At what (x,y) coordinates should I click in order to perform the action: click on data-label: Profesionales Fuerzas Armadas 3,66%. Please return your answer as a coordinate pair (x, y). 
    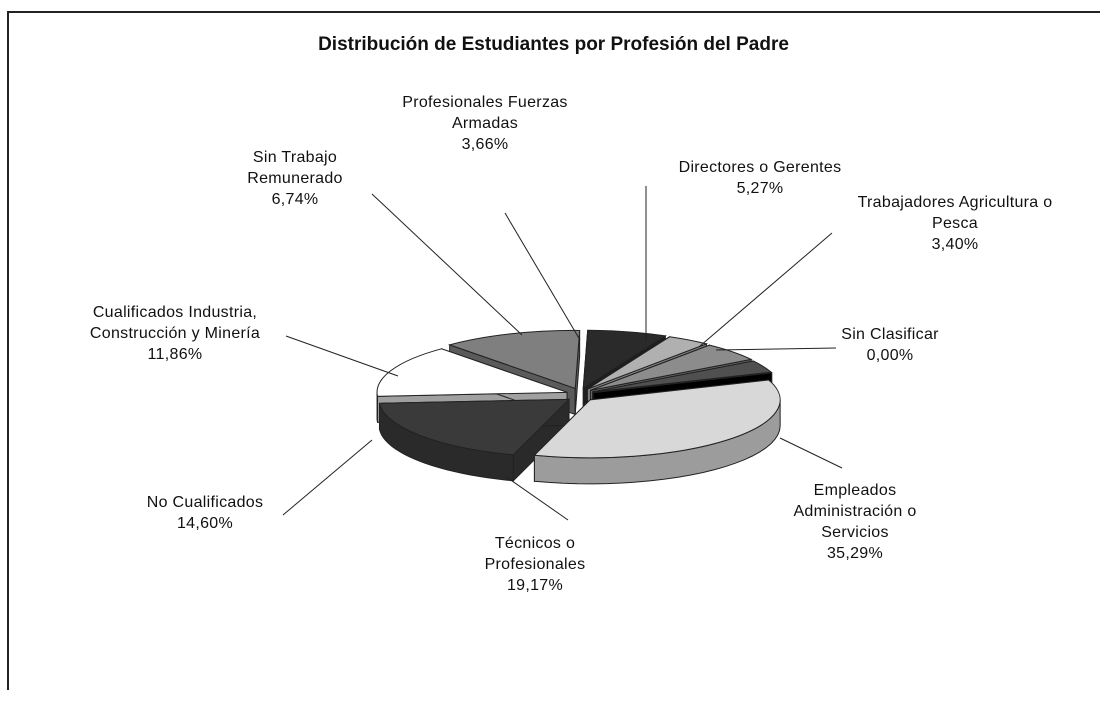
    Looking at the image, I should click on (485, 123).